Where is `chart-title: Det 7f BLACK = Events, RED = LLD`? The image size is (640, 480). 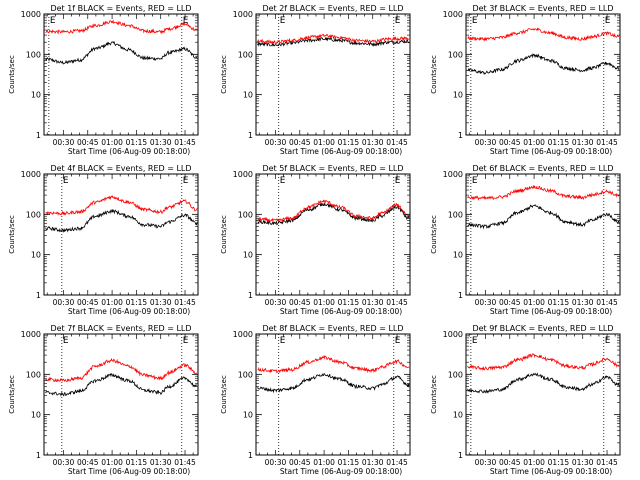
chart-title: Det 7f BLACK = Events, RED = LLD is located at coordinates (120, 328).